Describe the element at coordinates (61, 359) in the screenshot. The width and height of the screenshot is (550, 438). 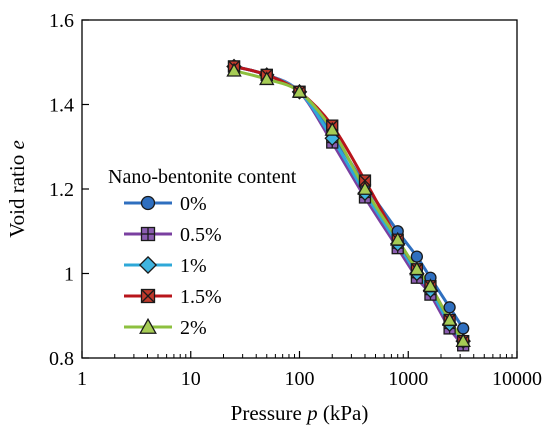
I see `y-tick-label: 0.8` at that location.